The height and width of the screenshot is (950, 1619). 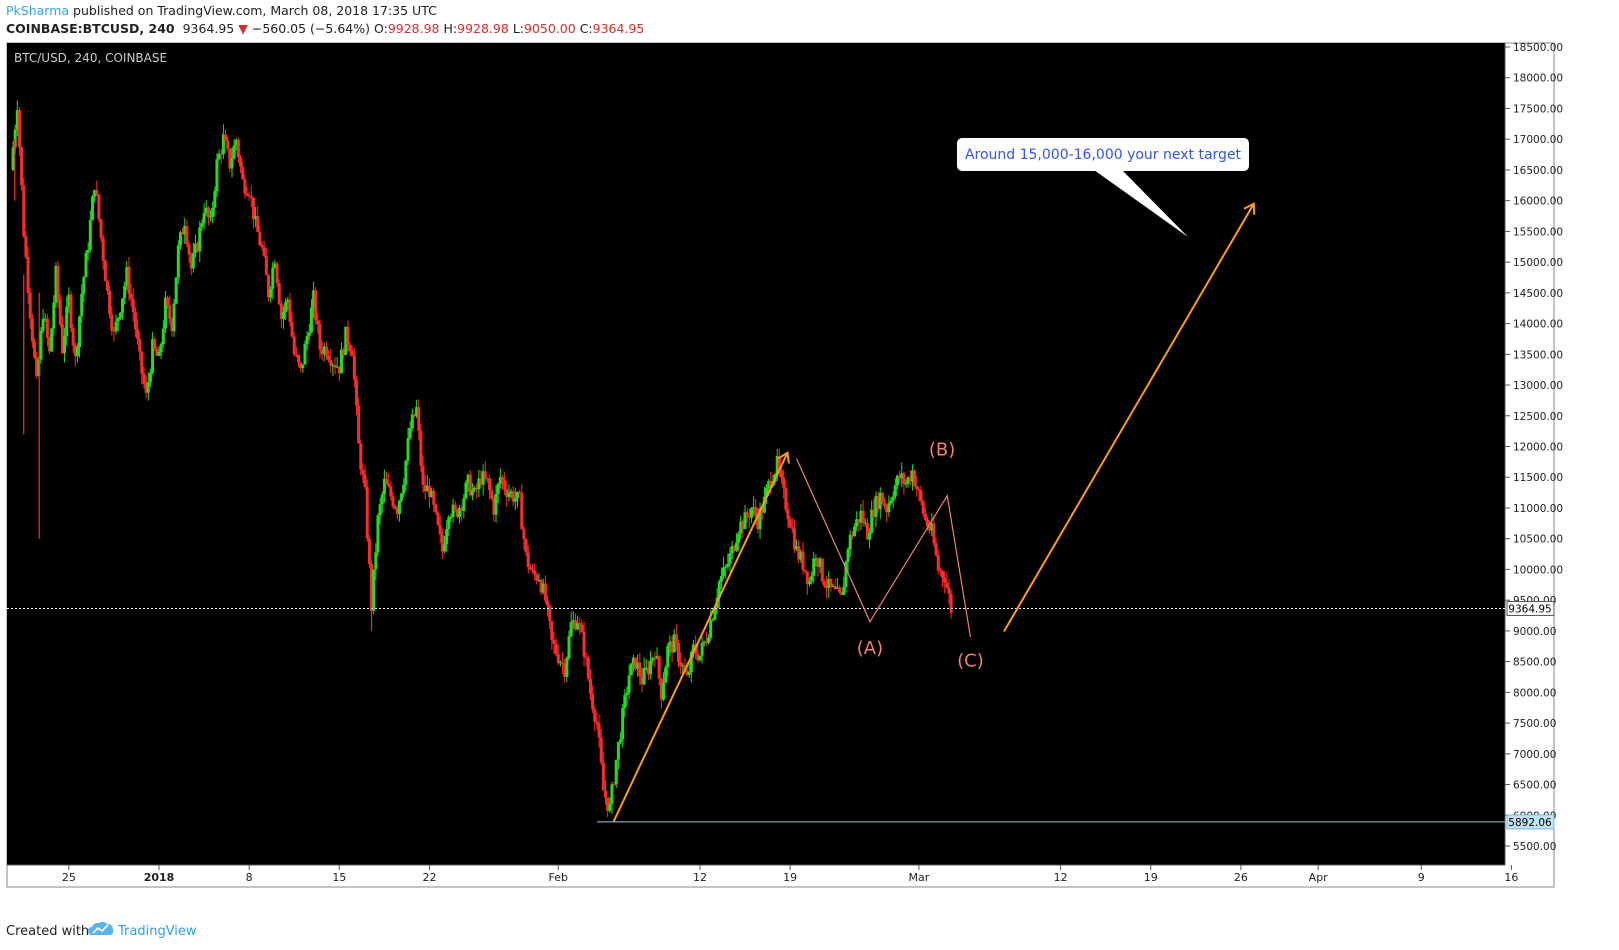 What do you see at coordinates (1103, 187) in the screenshot?
I see `target-callout: Around 15,000-16,000 your next target` at bounding box center [1103, 187].